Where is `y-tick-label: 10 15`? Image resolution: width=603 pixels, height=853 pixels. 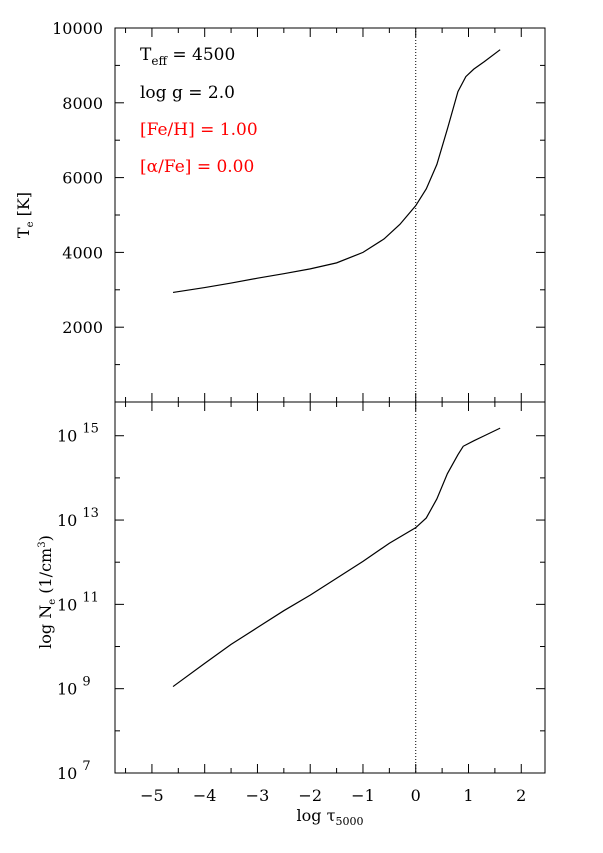
y-tick-label: 10 15 is located at coordinates (78, 434).